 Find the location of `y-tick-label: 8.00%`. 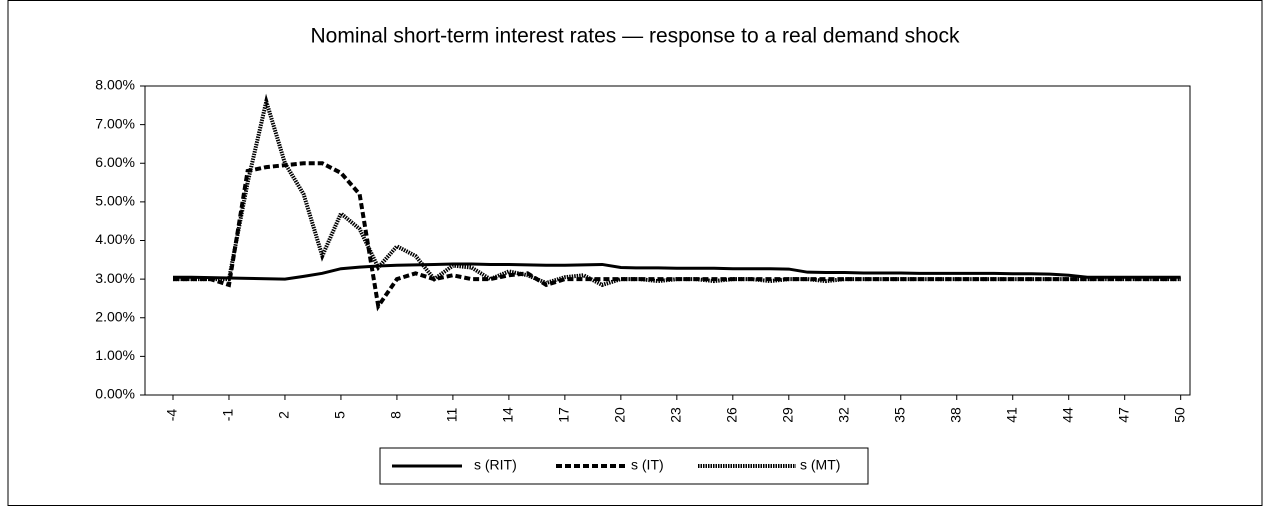

y-tick-label: 8.00% is located at coordinates (115, 85).